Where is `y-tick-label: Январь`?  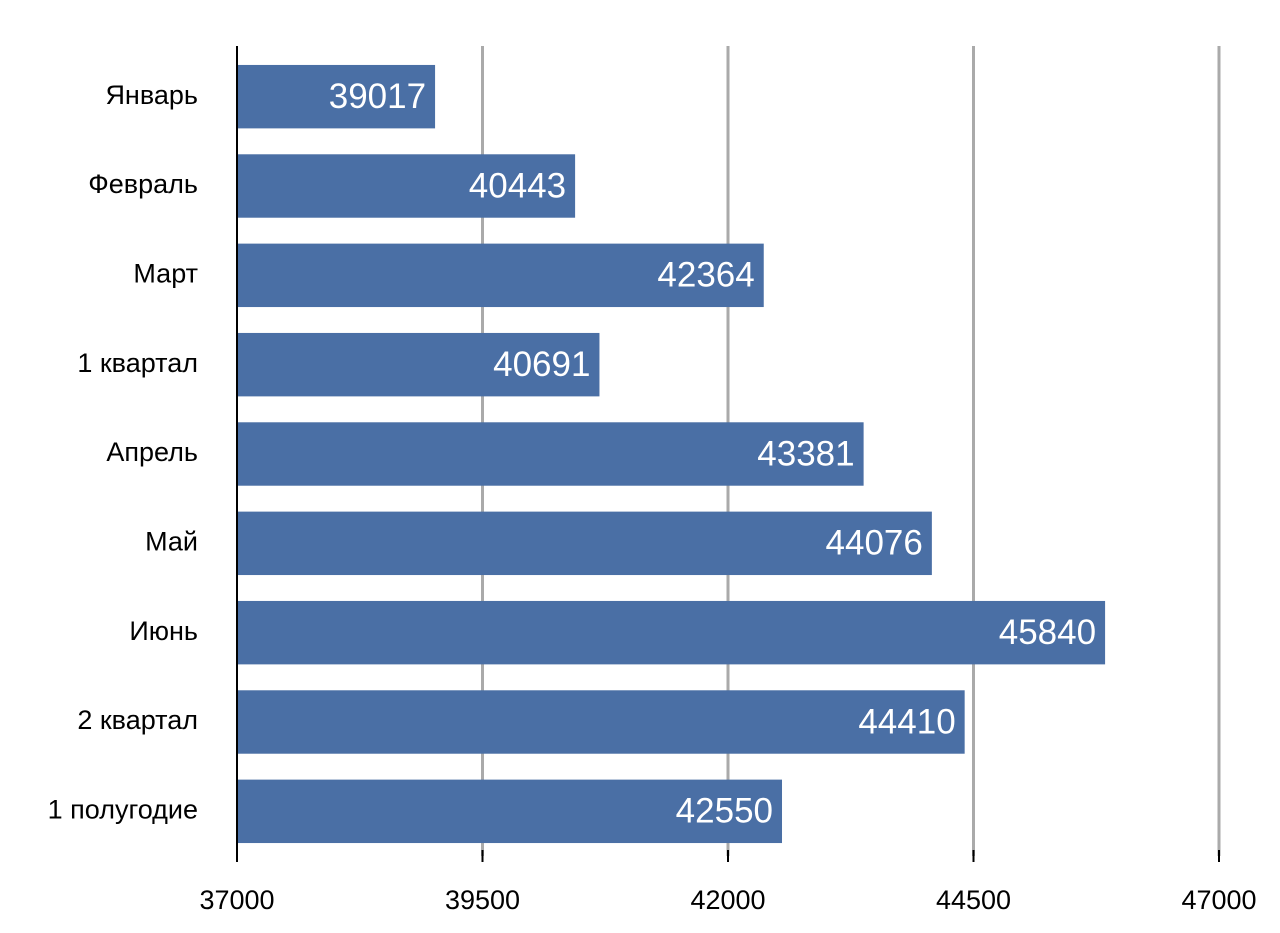 y-tick-label: Январь is located at coordinates (151, 95).